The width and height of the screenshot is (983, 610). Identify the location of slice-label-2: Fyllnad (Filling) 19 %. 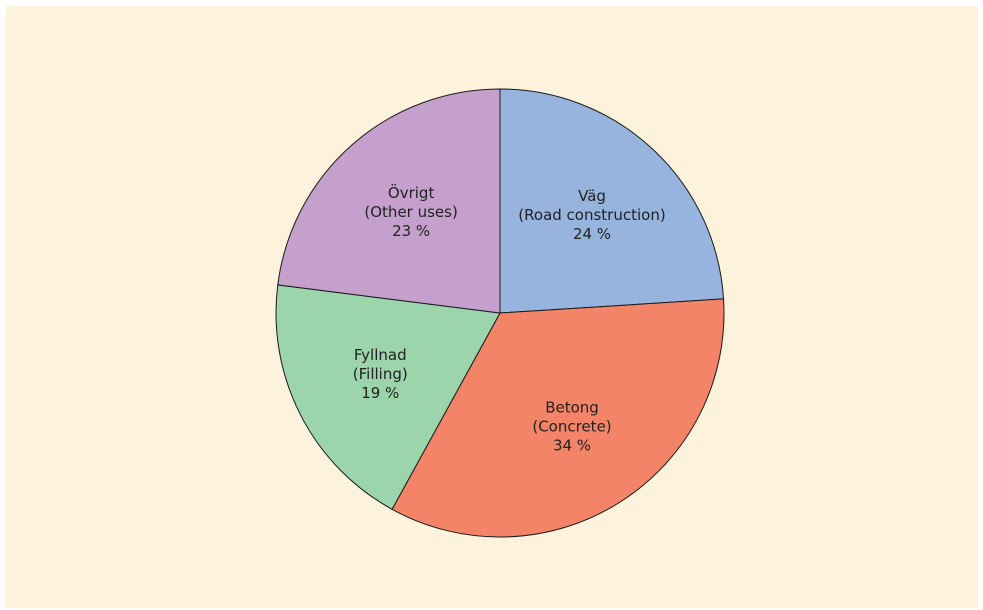
(380, 374).